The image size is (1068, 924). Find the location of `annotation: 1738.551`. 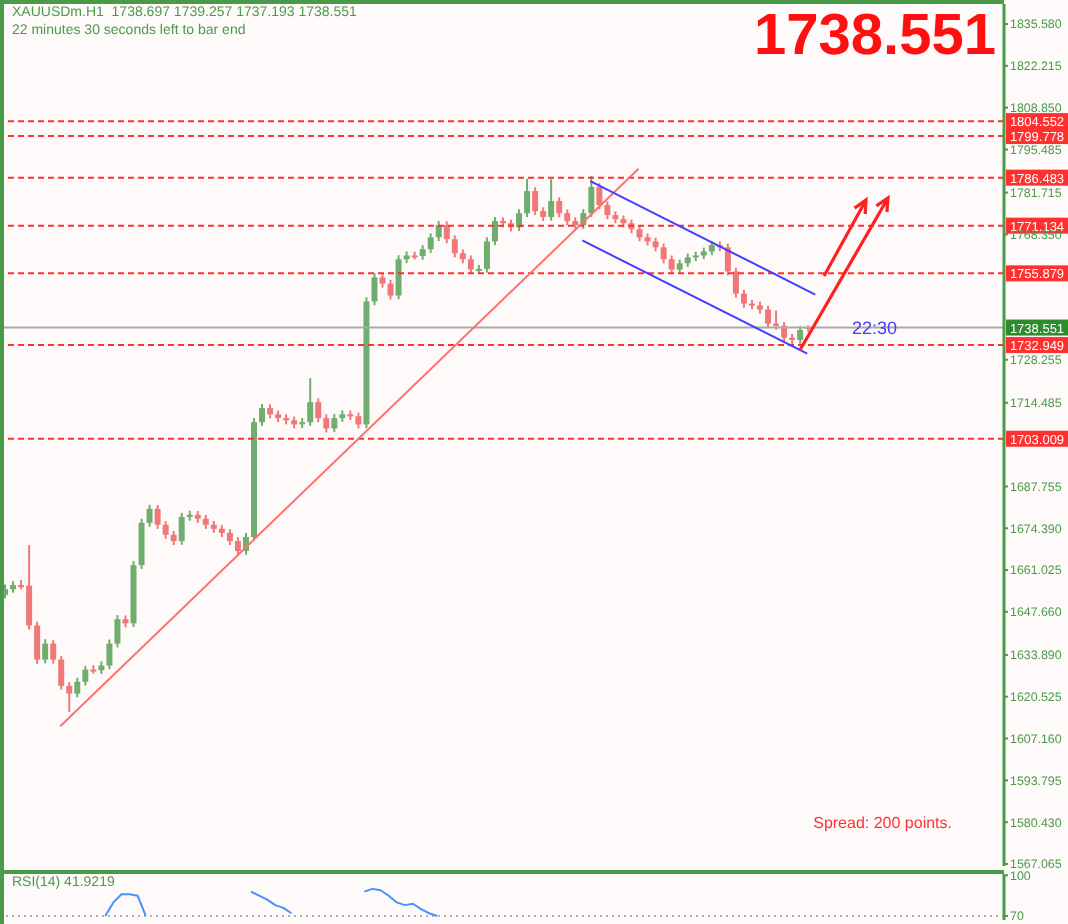

annotation: 1738.551 is located at coordinates (875, 37).